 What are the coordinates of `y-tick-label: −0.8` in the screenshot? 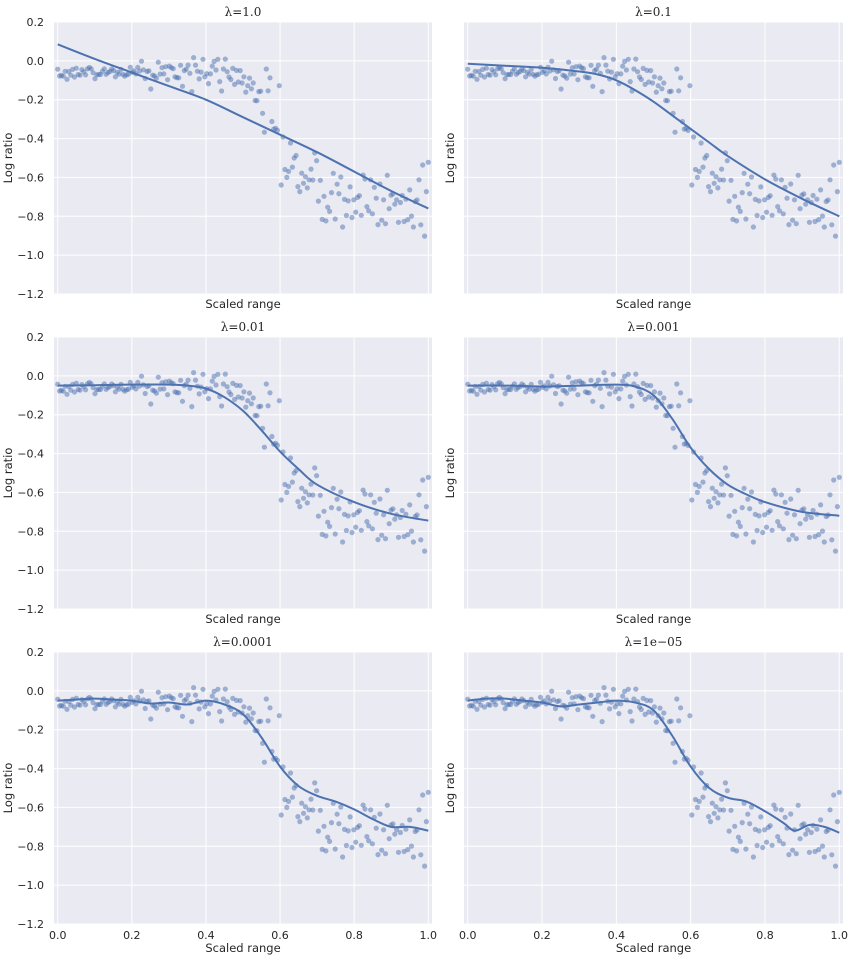 It's located at (30, 846).